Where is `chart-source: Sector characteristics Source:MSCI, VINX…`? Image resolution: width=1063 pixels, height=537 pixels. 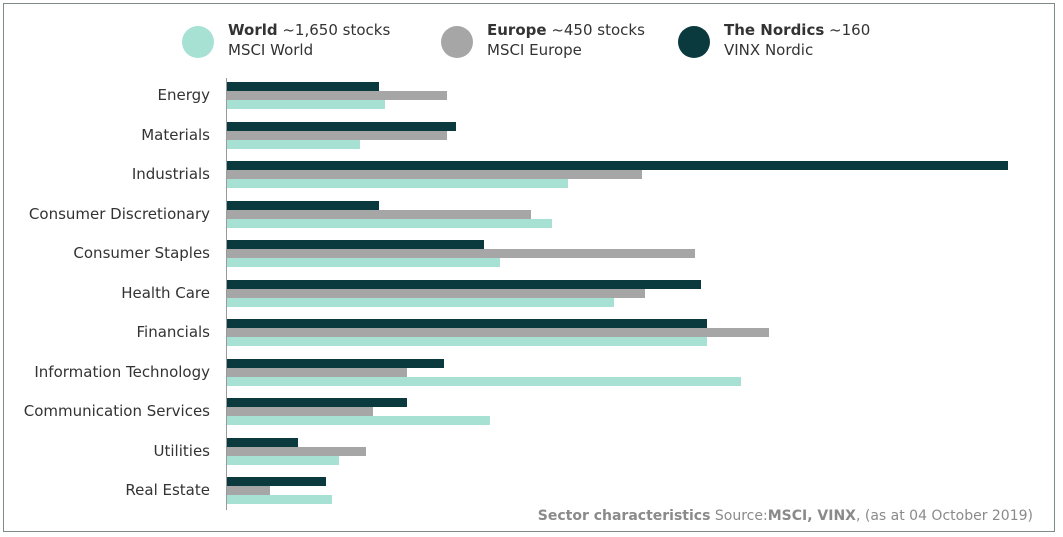 chart-source: Sector characteristics Source:MSCI, VINX… is located at coordinates (785, 516).